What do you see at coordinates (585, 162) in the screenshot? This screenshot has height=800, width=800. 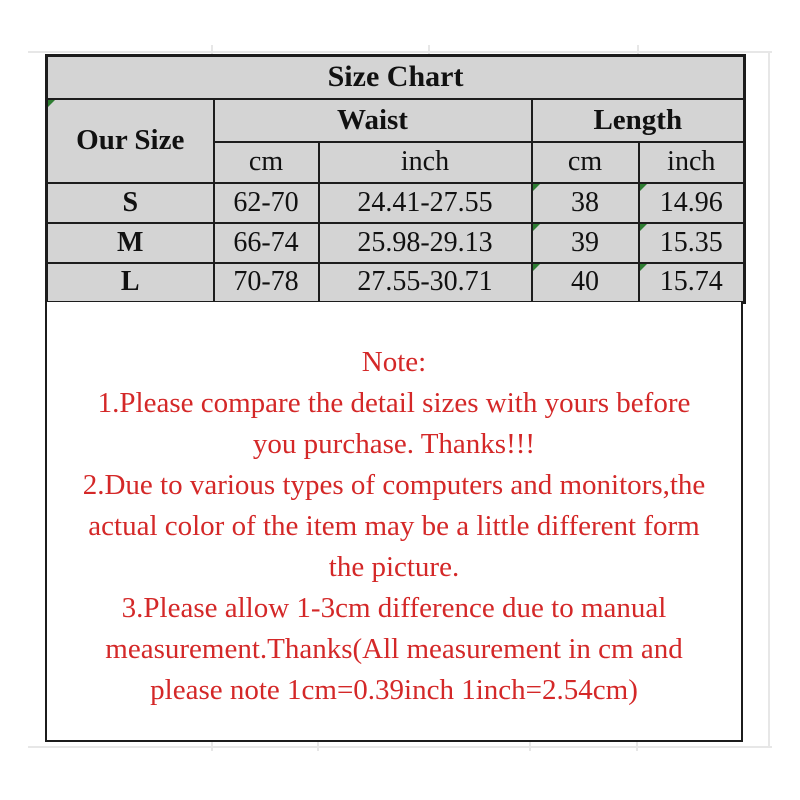 I see `length-cm-header: cm` at bounding box center [585, 162].